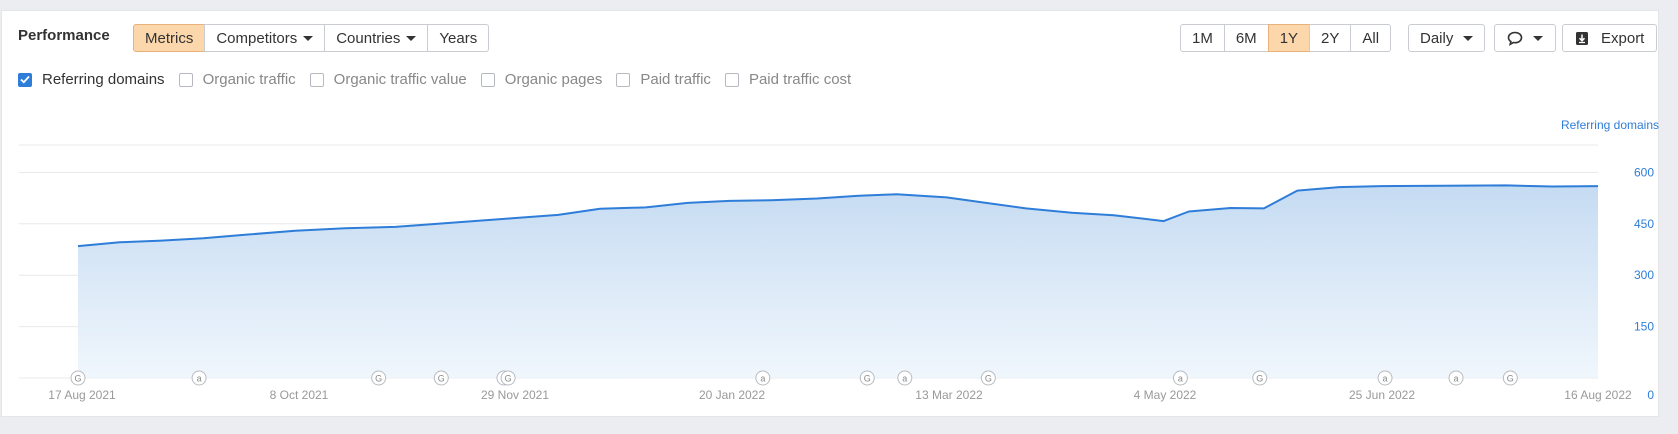 The height and width of the screenshot is (434, 1678). I want to click on annotation-group, so click(1525, 38).